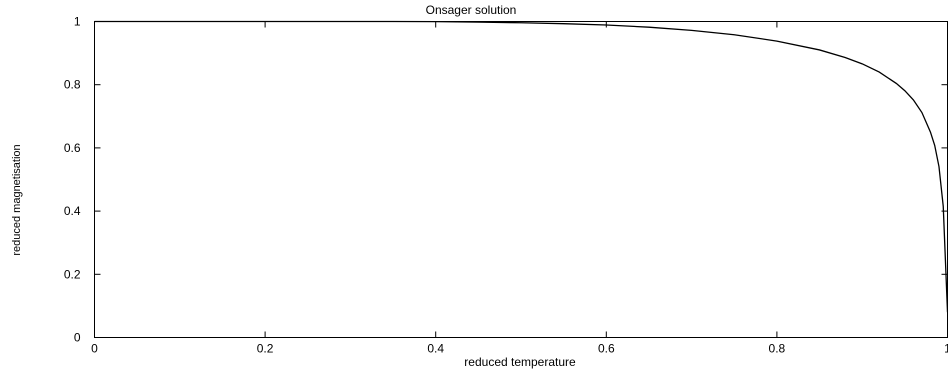 Image resolution: width=948 pixels, height=373 pixels. I want to click on y-tick-label: 0.2, so click(72, 274).